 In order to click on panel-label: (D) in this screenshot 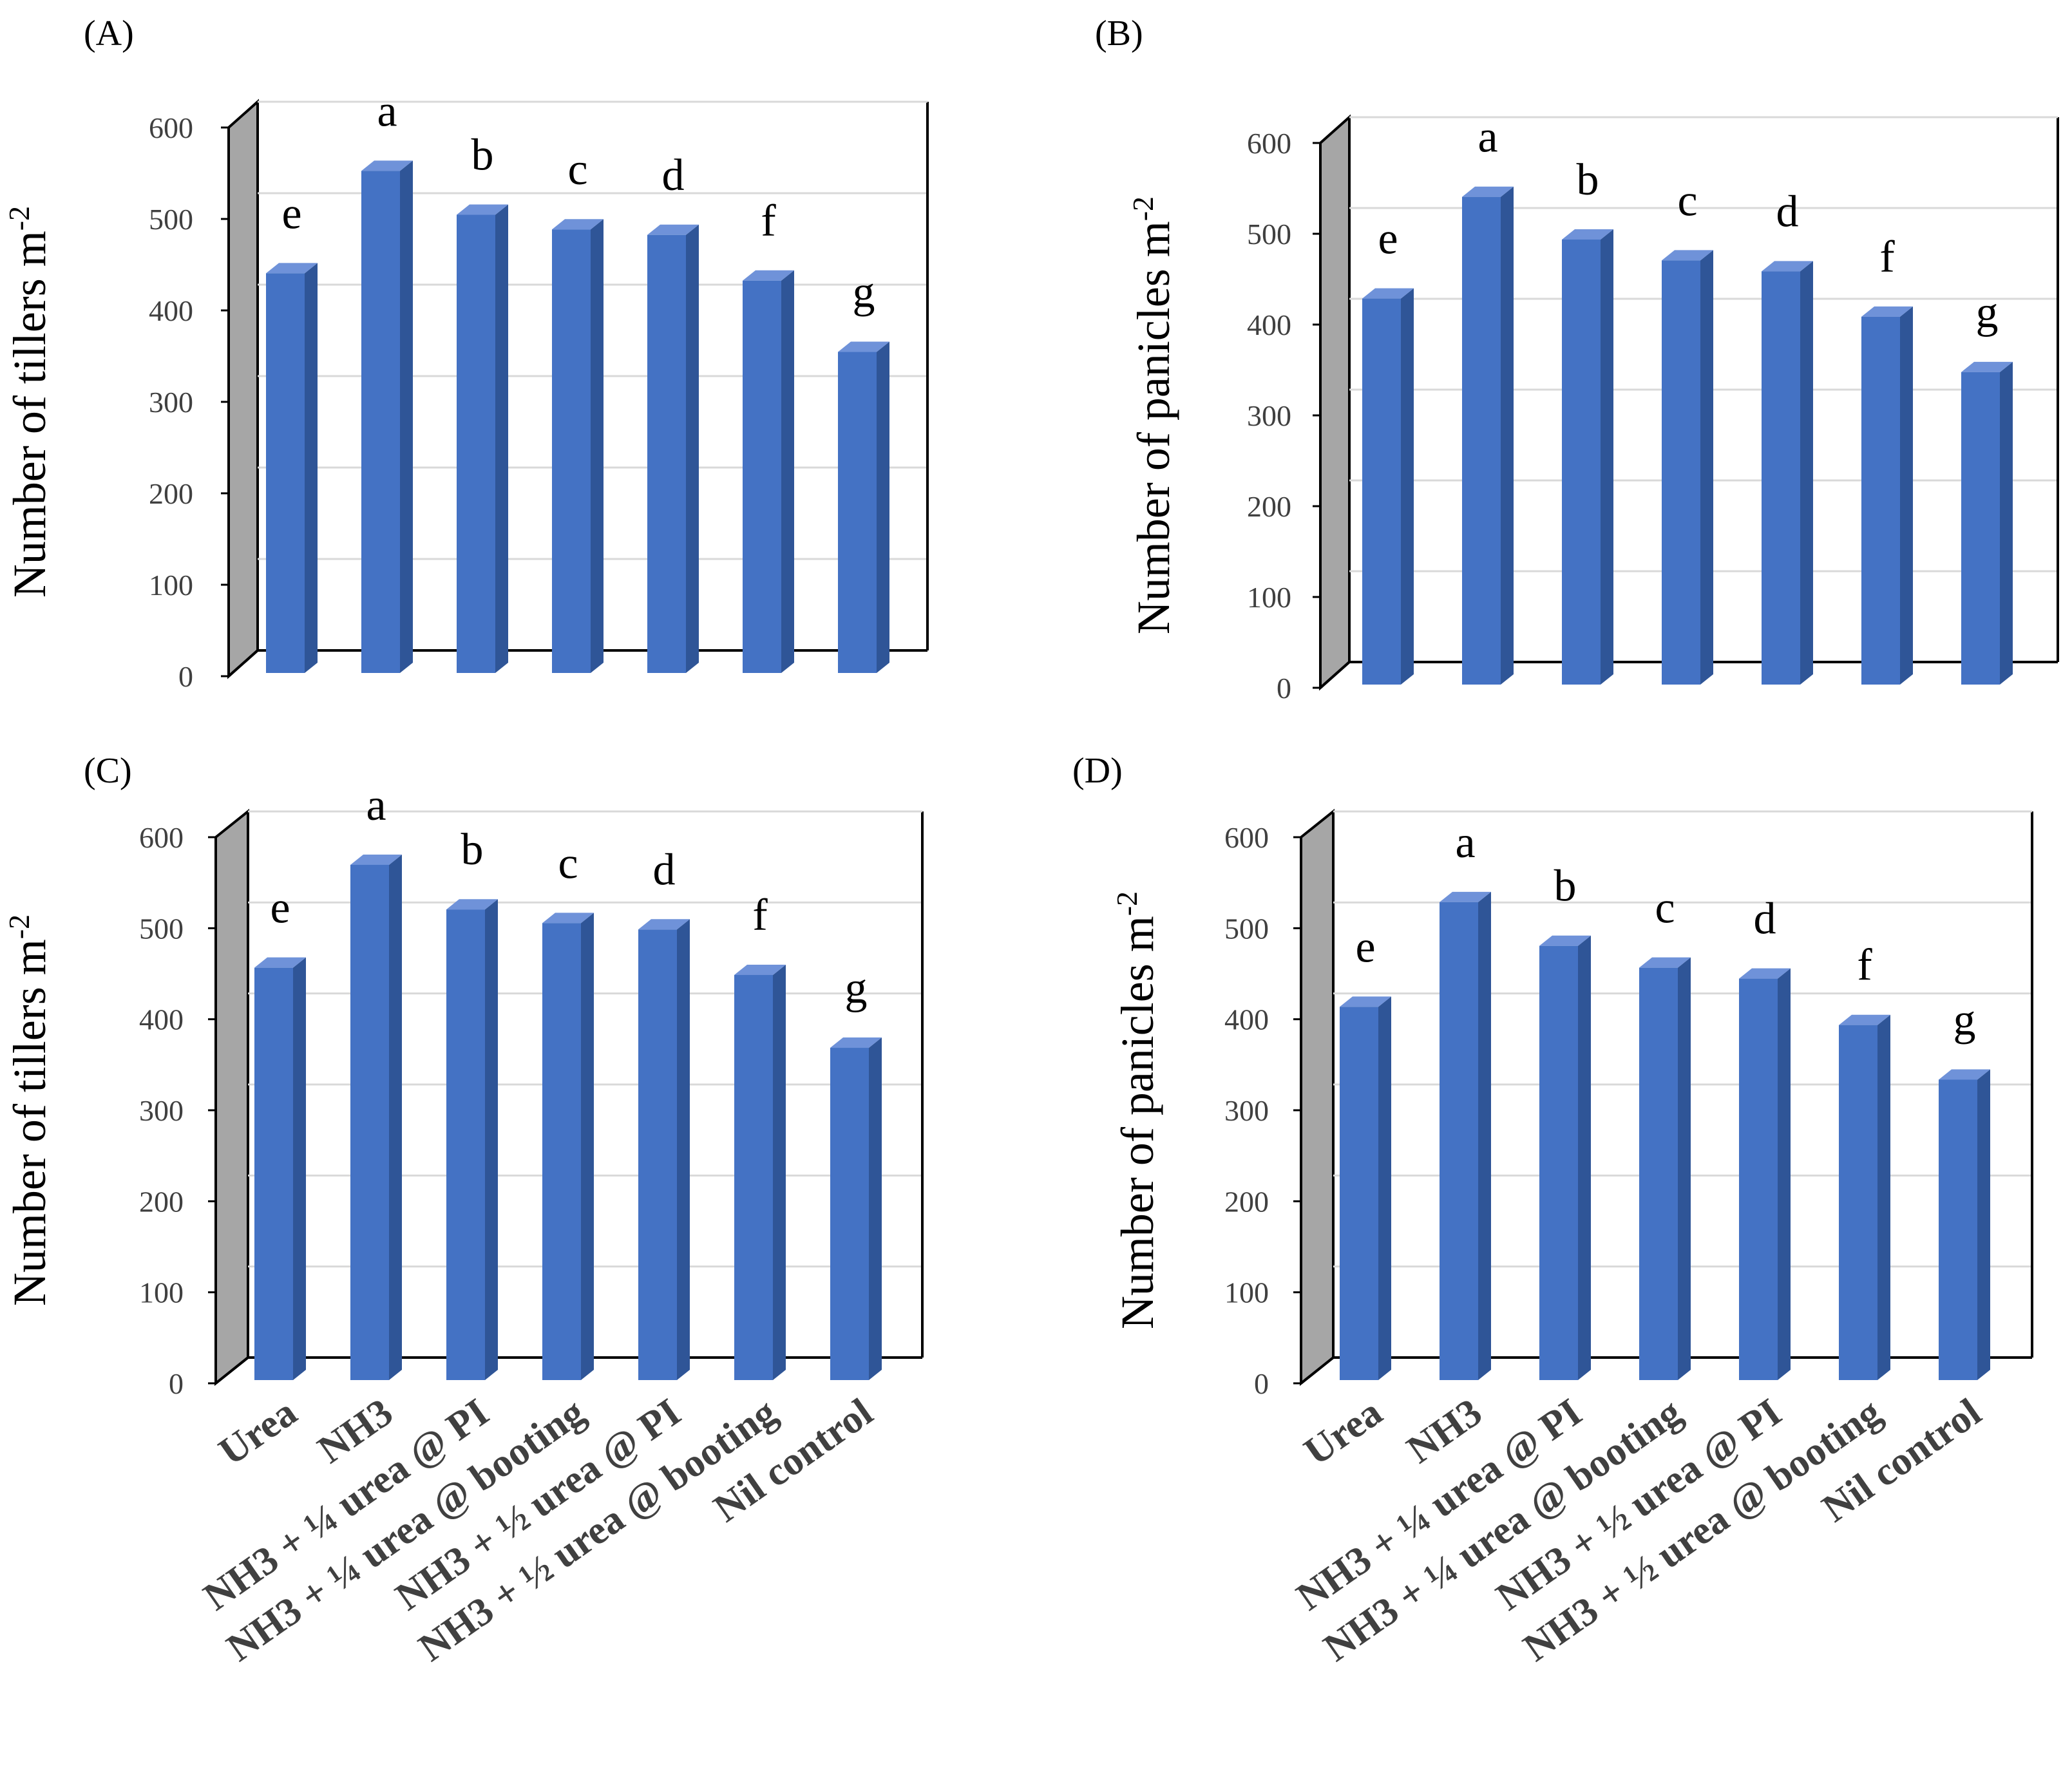, I will do `click(1097, 771)`.